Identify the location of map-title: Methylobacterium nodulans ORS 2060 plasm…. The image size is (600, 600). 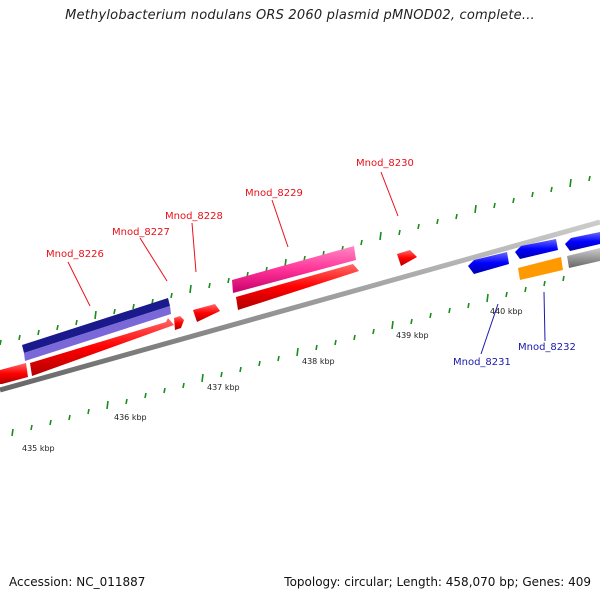
(300, 15).